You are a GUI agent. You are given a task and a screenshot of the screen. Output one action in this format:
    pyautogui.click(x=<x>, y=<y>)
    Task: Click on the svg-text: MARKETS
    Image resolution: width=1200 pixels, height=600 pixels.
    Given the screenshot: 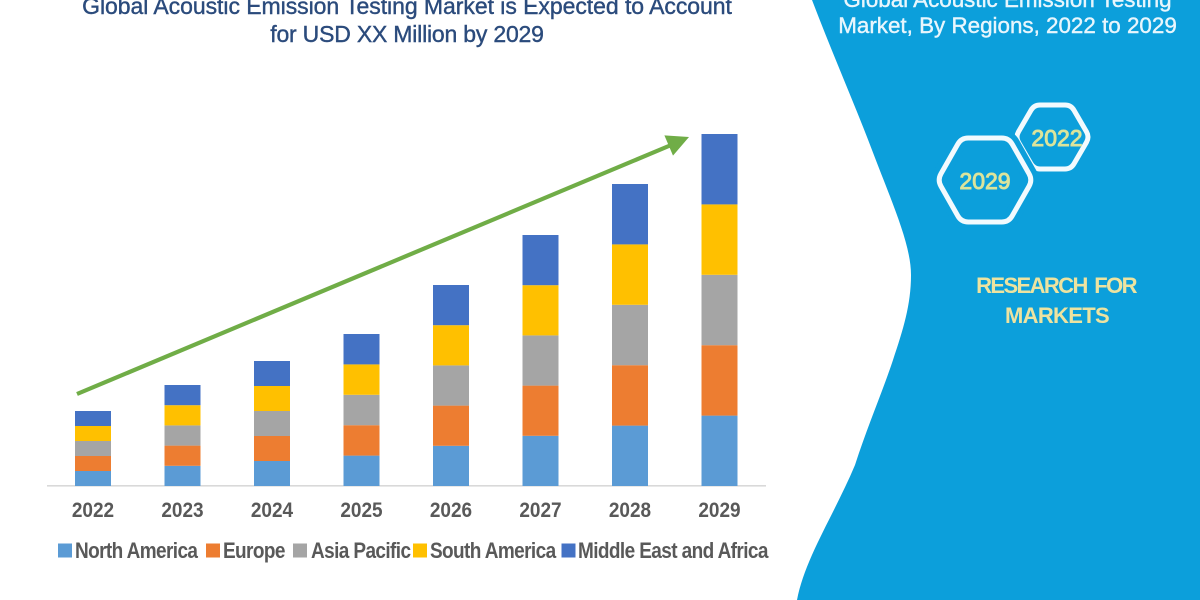 What is the action you would take?
    pyautogui.click(x=1057, y=315)
    